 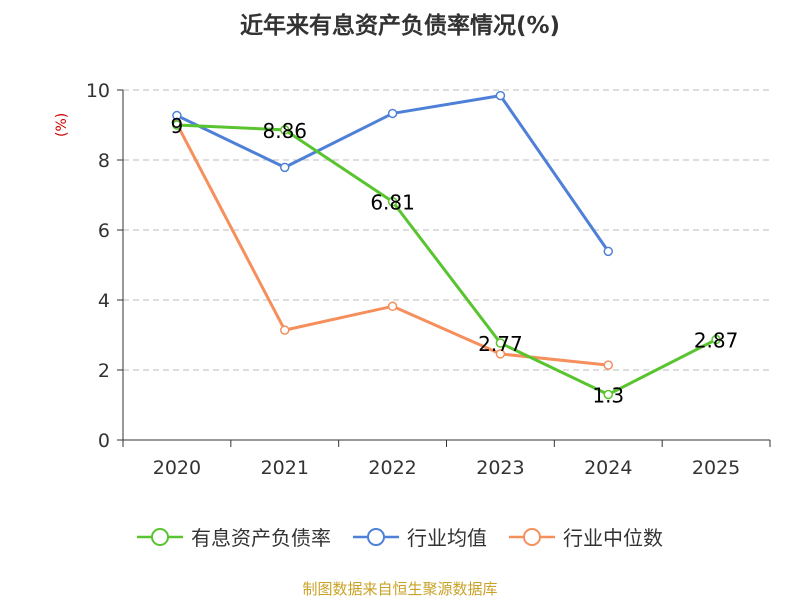 I want to click on legend: 有息资产负债率 行业均值 行业中位数, so click(x=400, y=536).